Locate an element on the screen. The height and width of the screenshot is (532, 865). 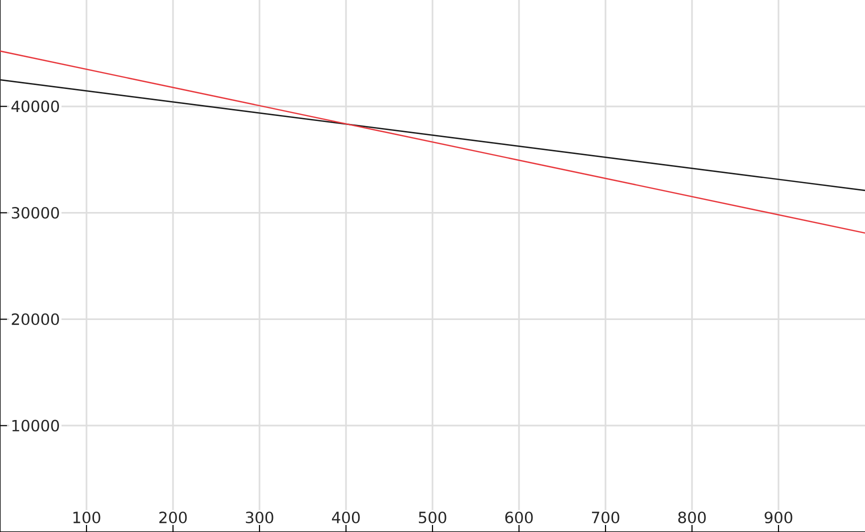
x-tick-label: 500 is located at coordinates (432, 518).